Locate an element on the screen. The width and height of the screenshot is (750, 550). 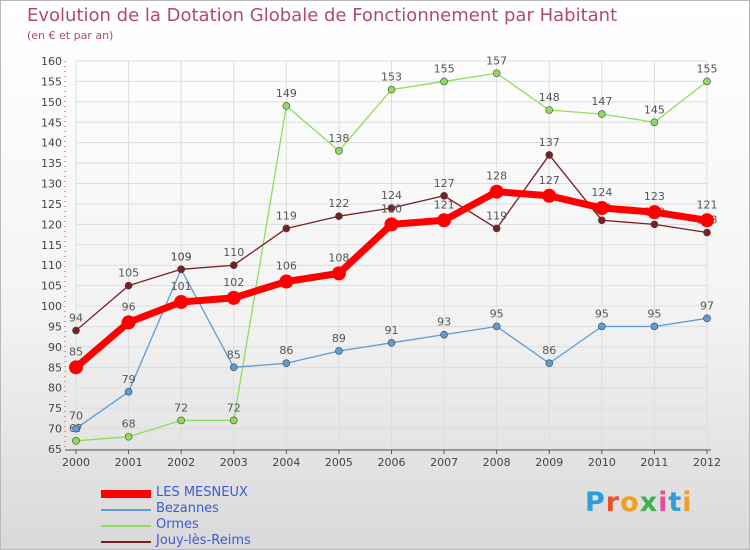
y-tick-label: 160 is located at coordinates (51, 61).